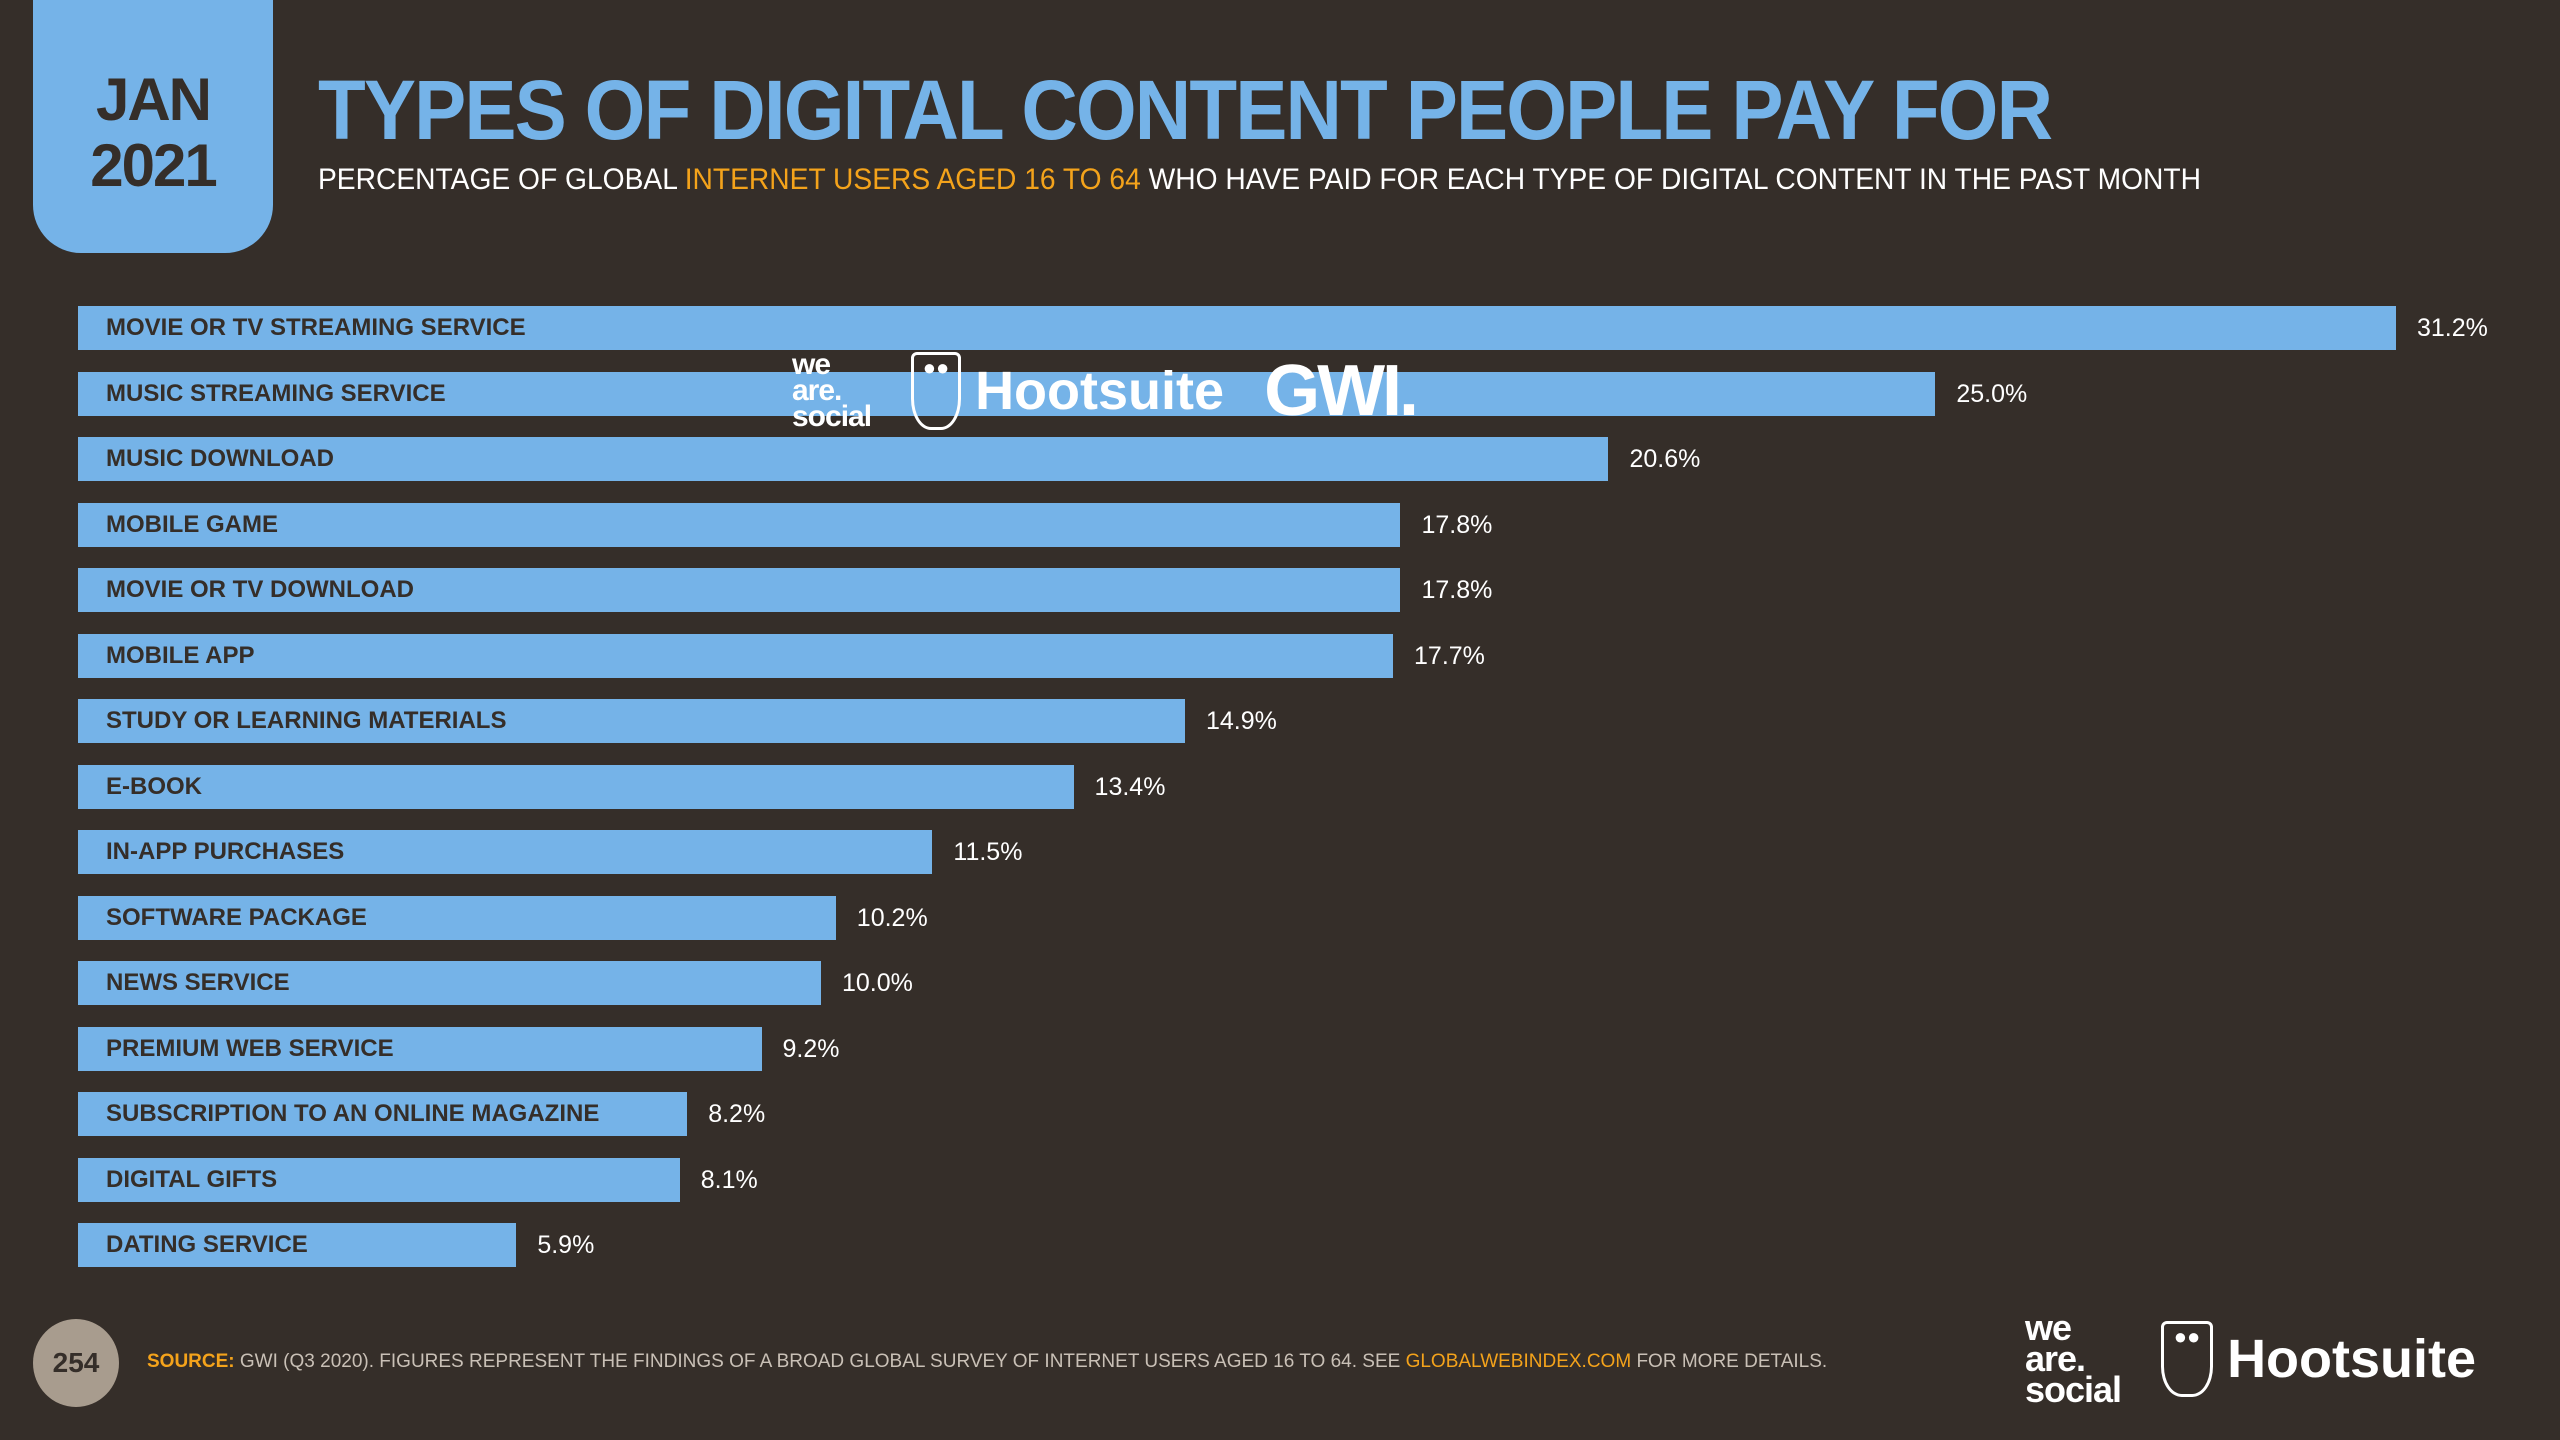  What do you see at coordinates (220, 458) in the screenshot?
I see `bar-label: MUSIC DOWNLOAD` at bounding box center [220, 458].